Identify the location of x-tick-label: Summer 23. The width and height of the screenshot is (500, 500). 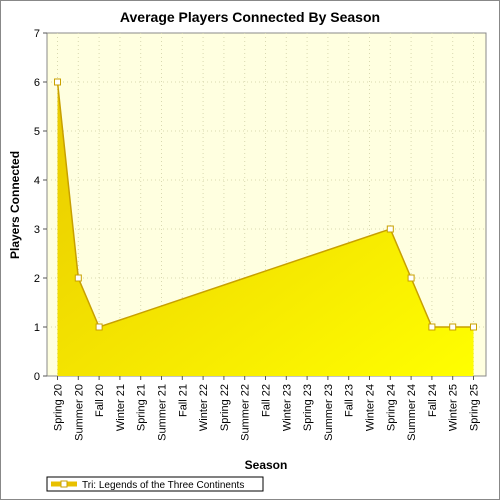
(329, 412).